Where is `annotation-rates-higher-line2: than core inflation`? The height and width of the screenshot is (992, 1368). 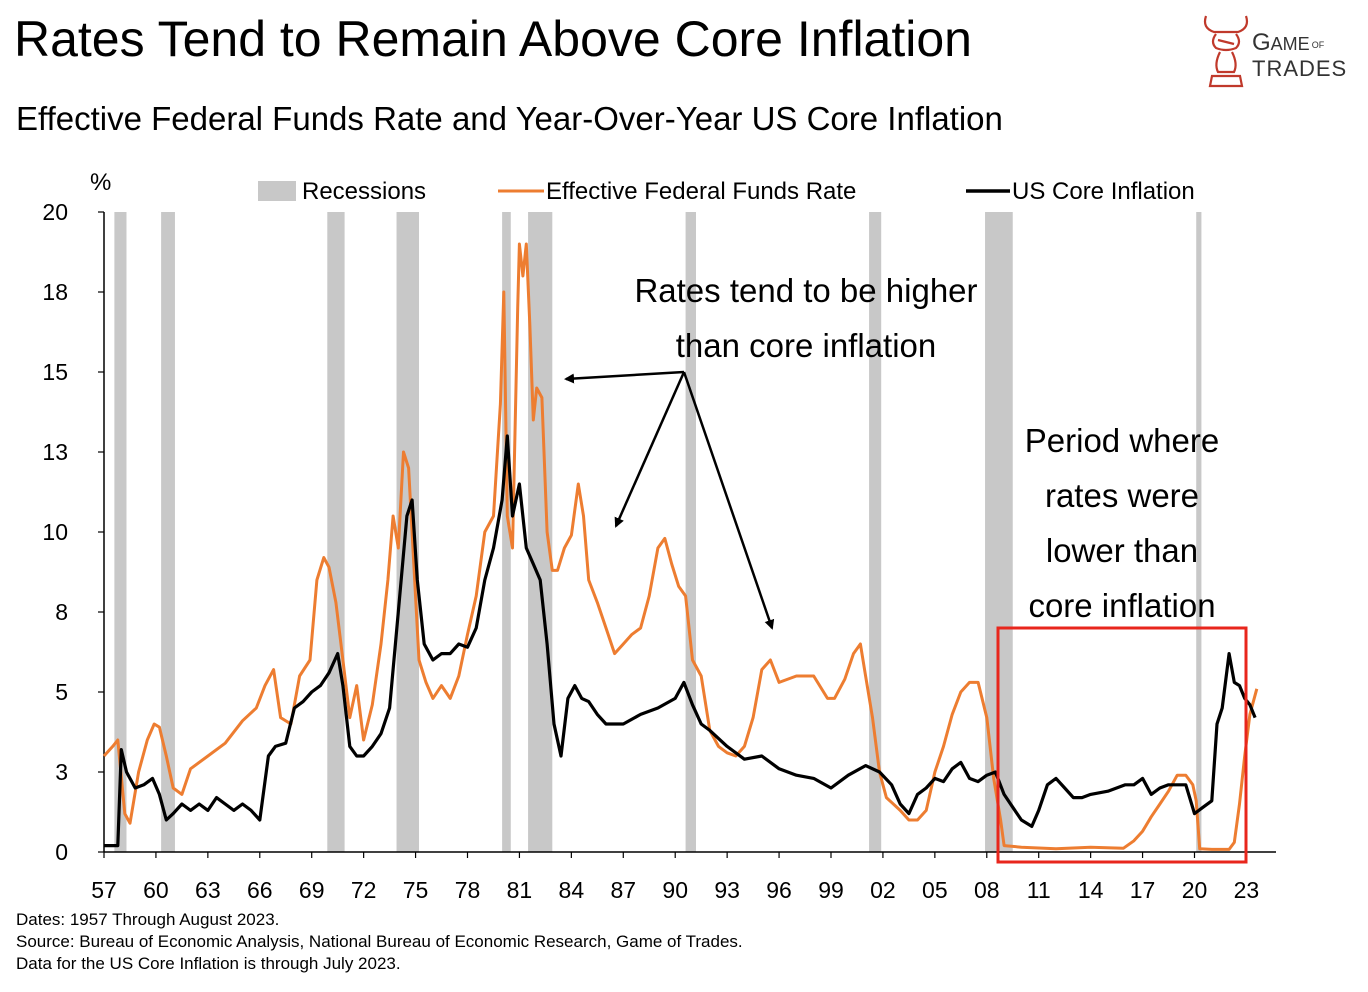
annotation-rates-higher-line2: than core inflation is located at coordinates (806, 345).